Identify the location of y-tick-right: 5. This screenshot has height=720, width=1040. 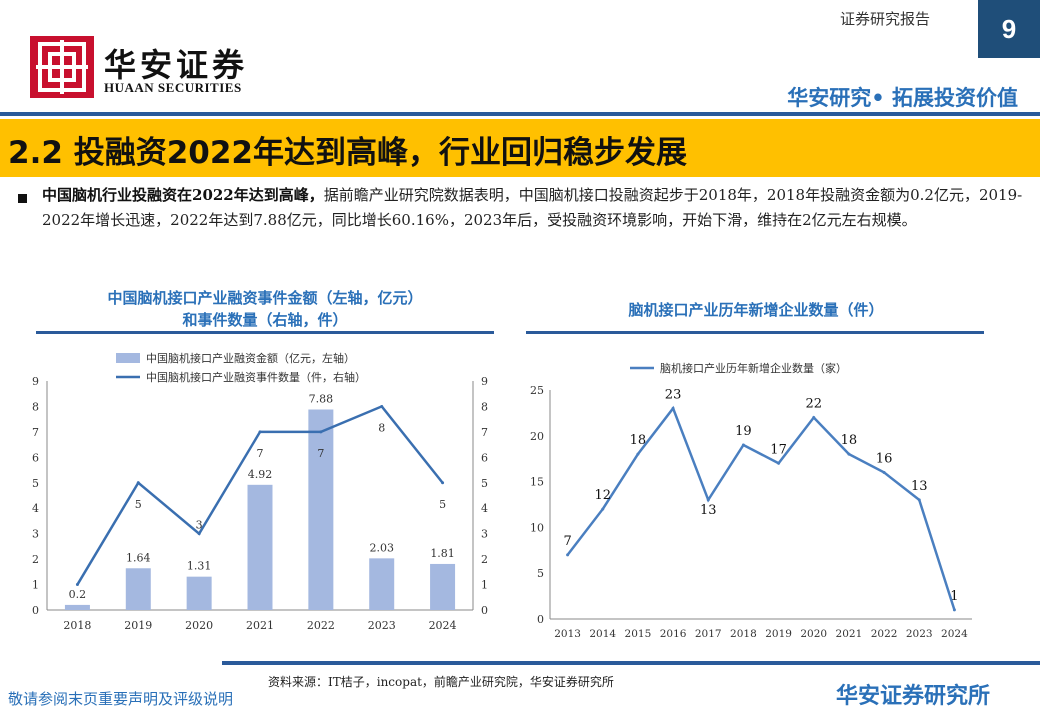
(484, 483).